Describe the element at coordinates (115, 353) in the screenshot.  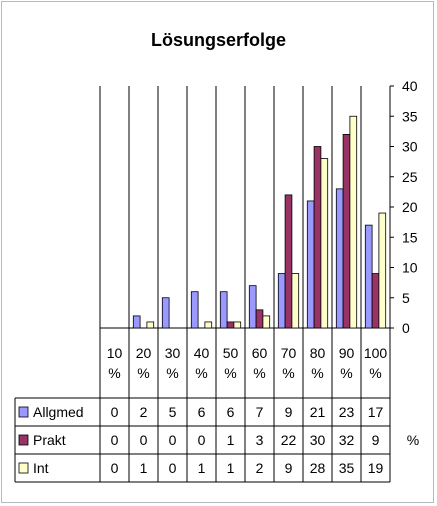
I see `category-label: 10` at that location.